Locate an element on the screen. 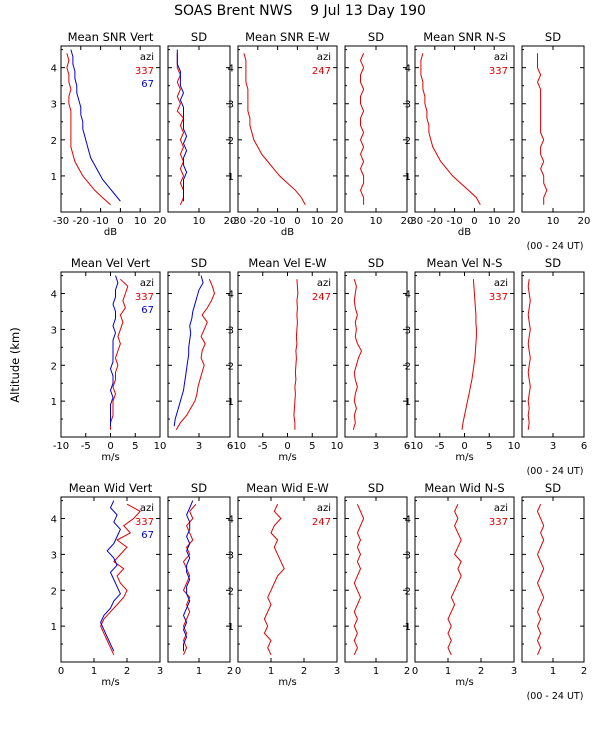 The height and width of the screenshot is (750, 600). panel-17-xtick-label: 0 is located at coordinates (415, 671).